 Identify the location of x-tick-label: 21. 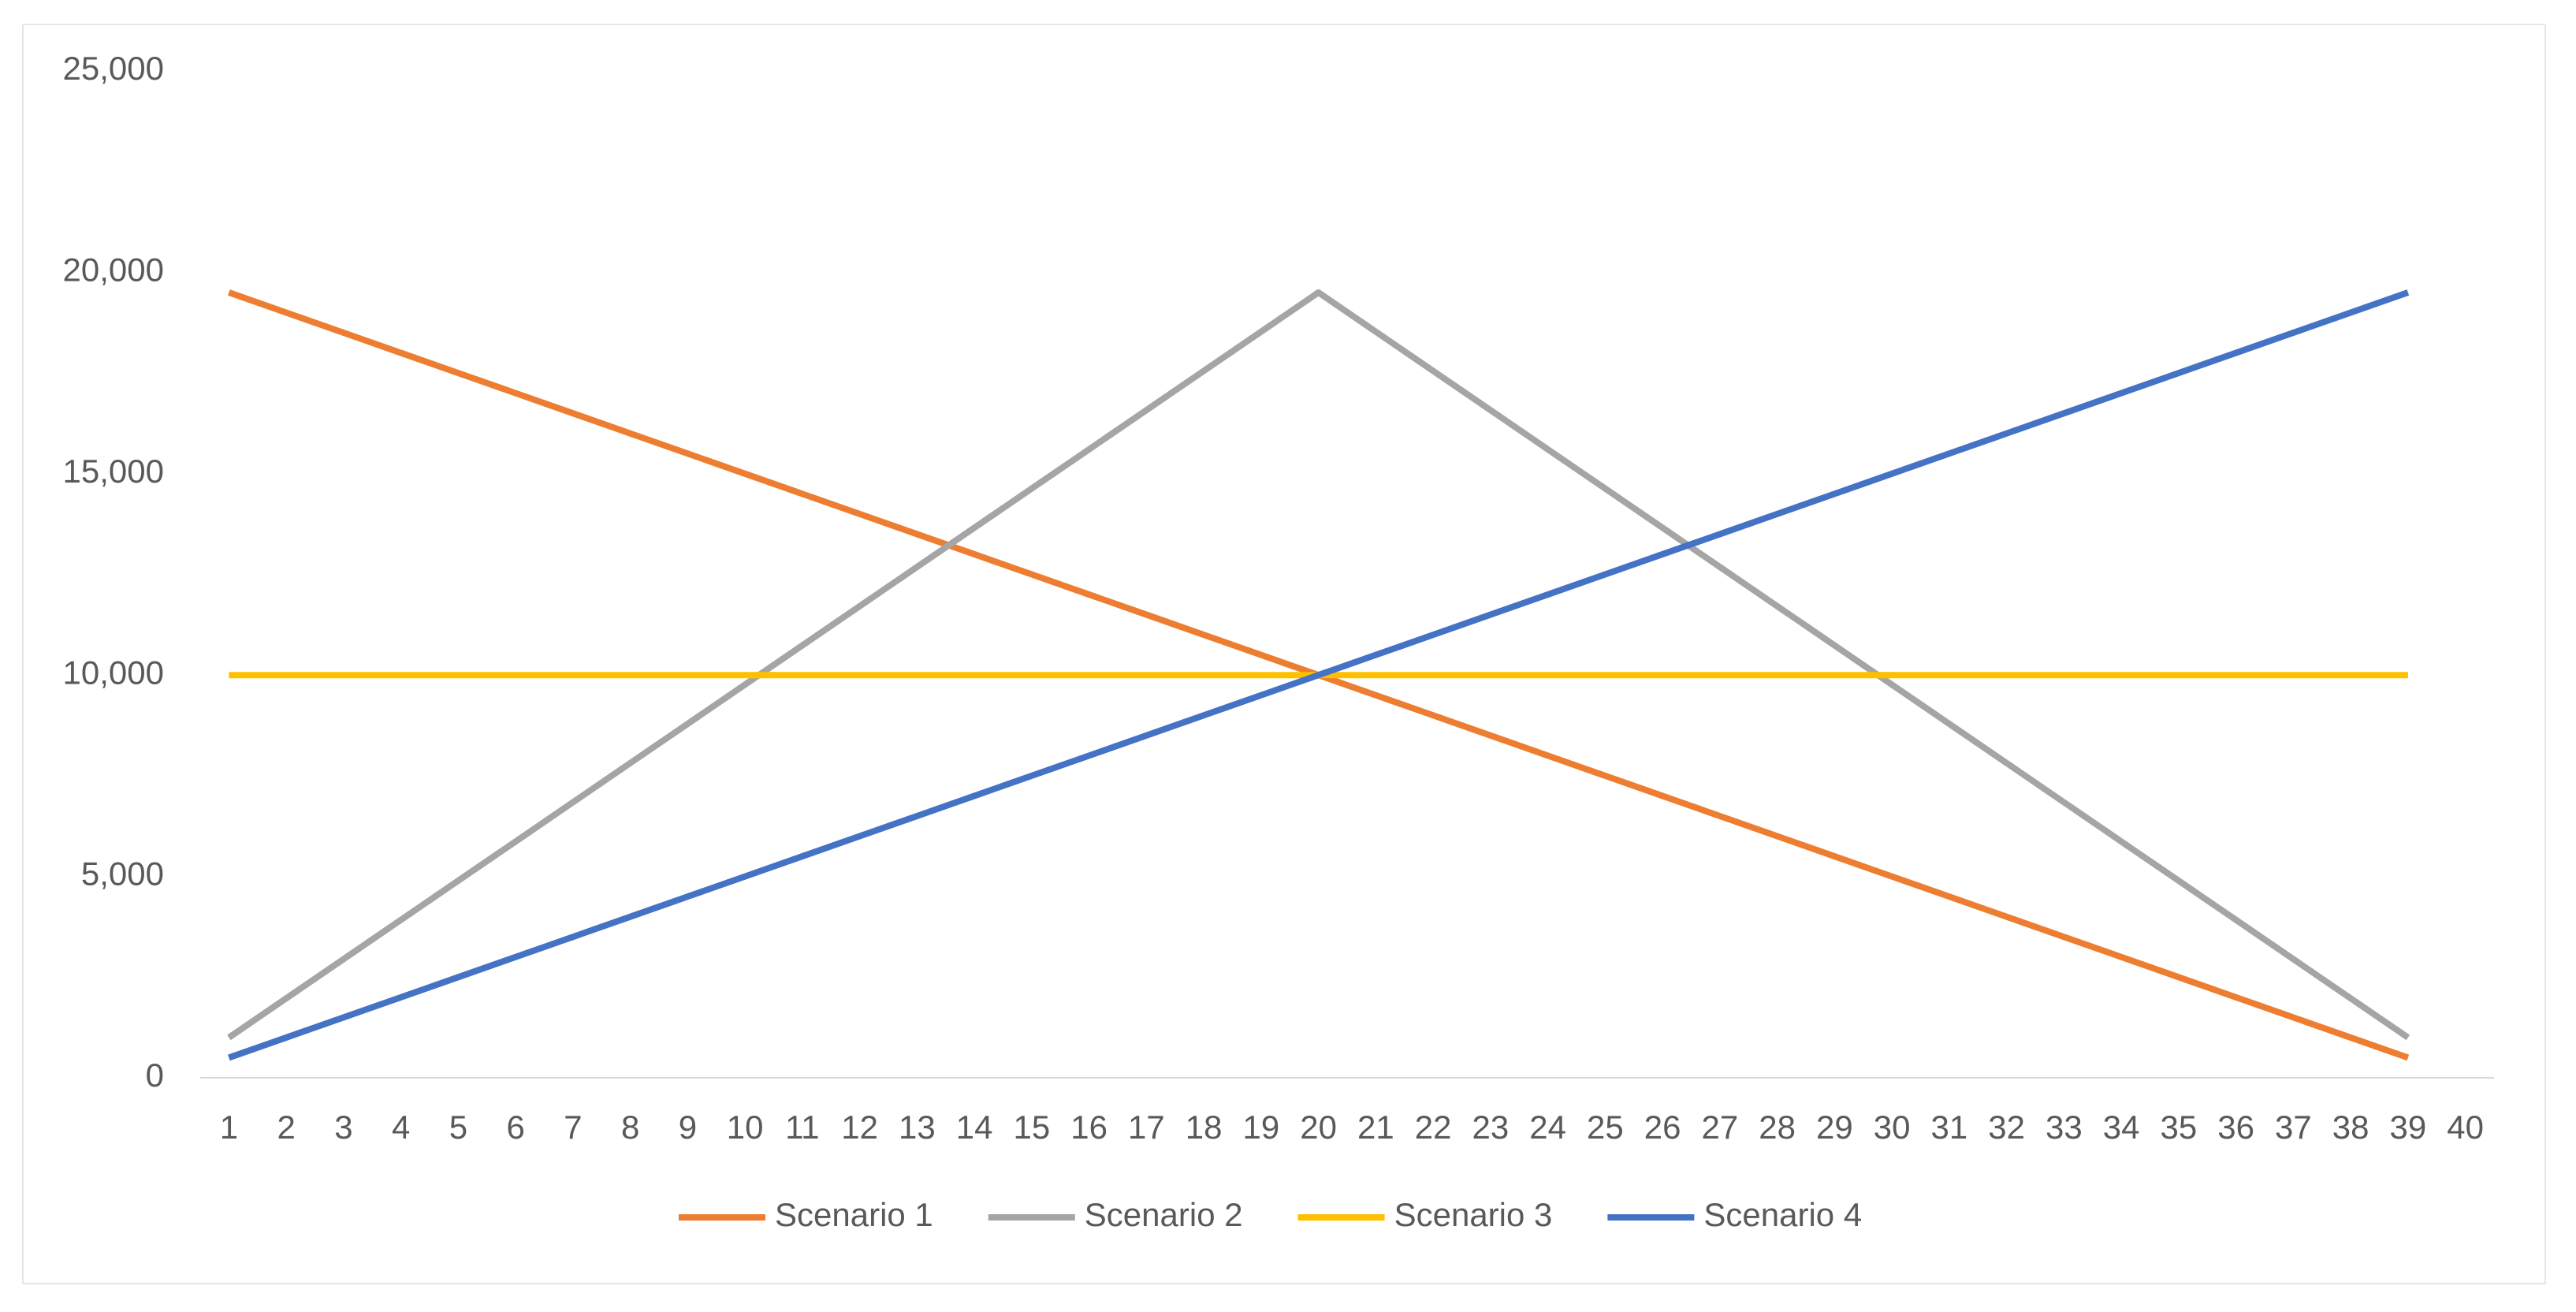
(1375, 1127).